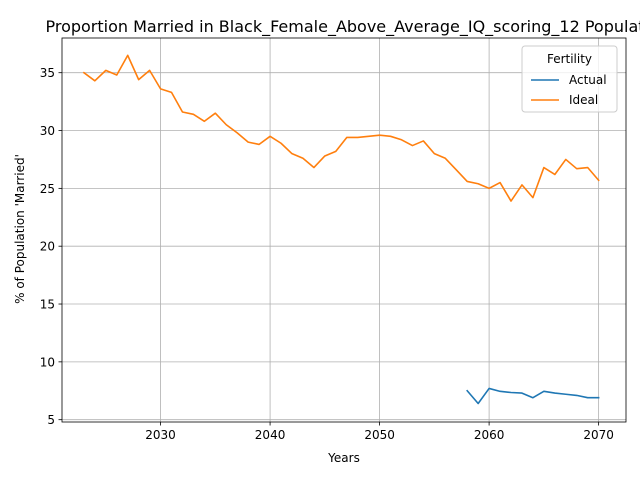 The height and width of the screenshot is (484, 640). Describe the element at coordinates (160, 435) in the screenshot. I see `x-tick-label: 2030` at that location.